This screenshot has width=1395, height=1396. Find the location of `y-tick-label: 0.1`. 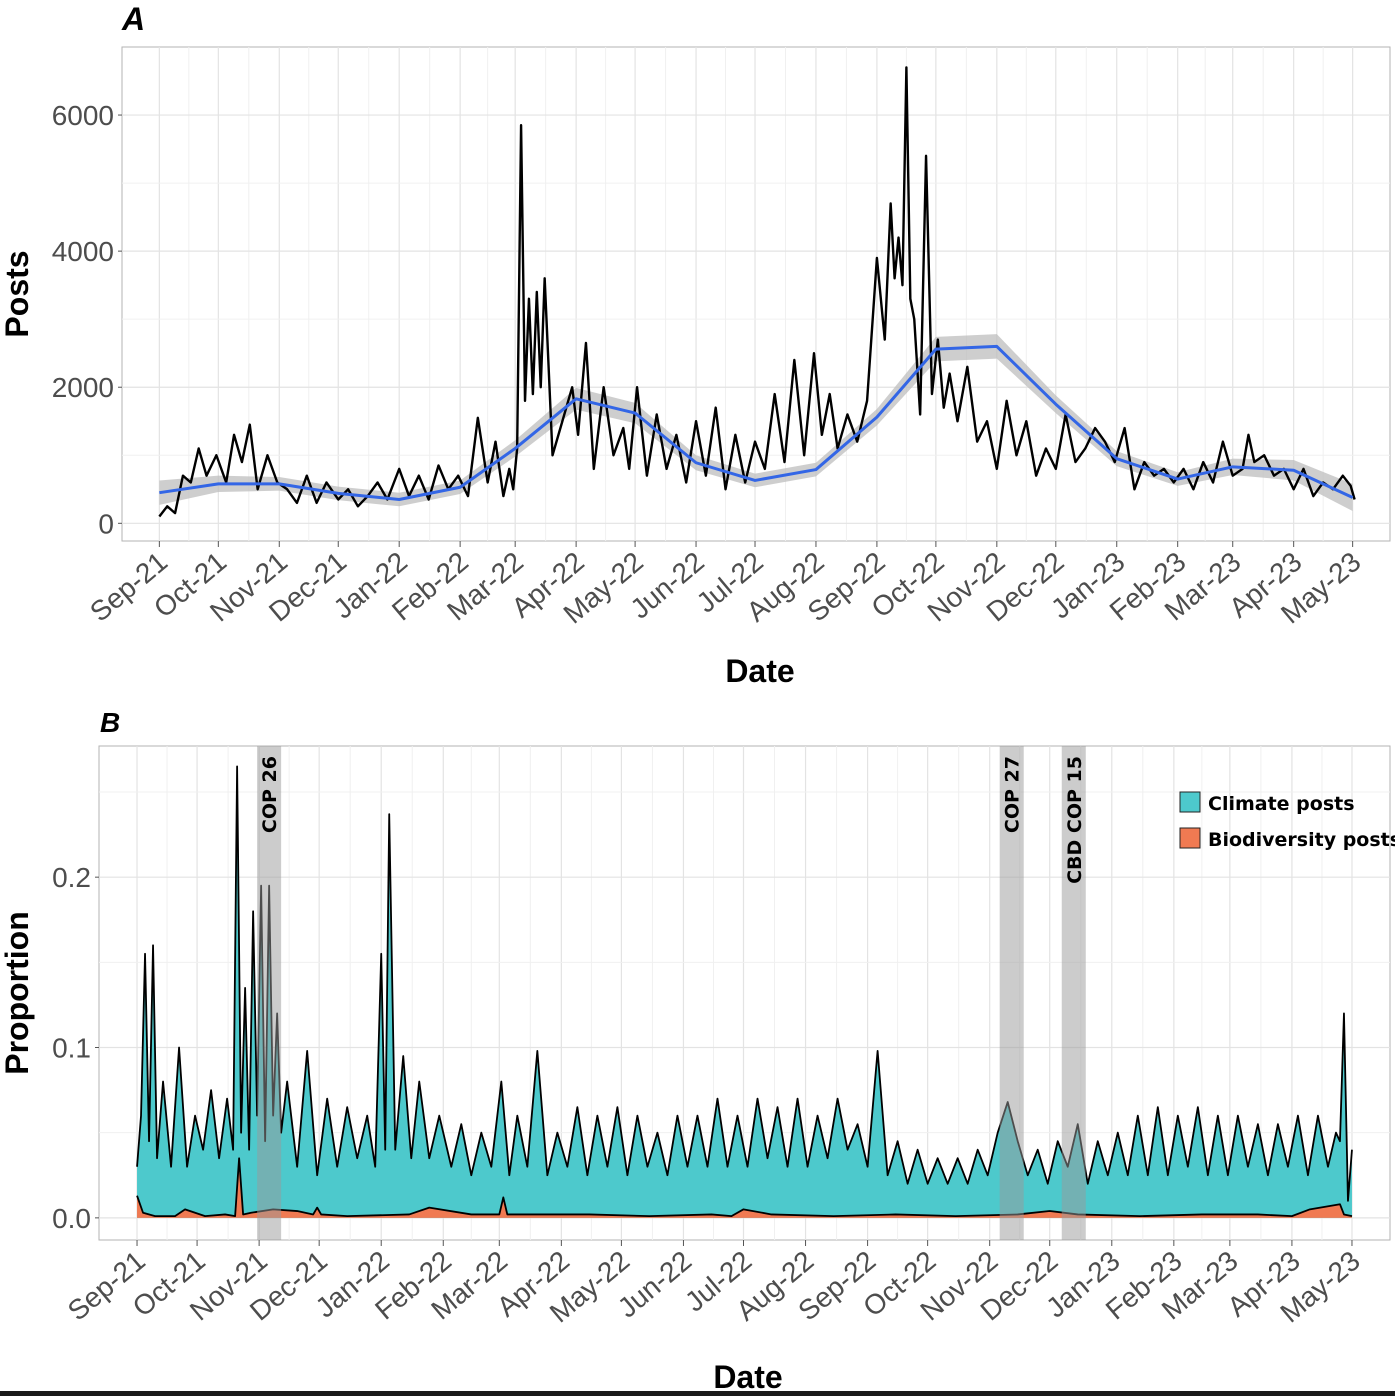

y-tick-label: 0.1 is located at coordinates (71, 1048).